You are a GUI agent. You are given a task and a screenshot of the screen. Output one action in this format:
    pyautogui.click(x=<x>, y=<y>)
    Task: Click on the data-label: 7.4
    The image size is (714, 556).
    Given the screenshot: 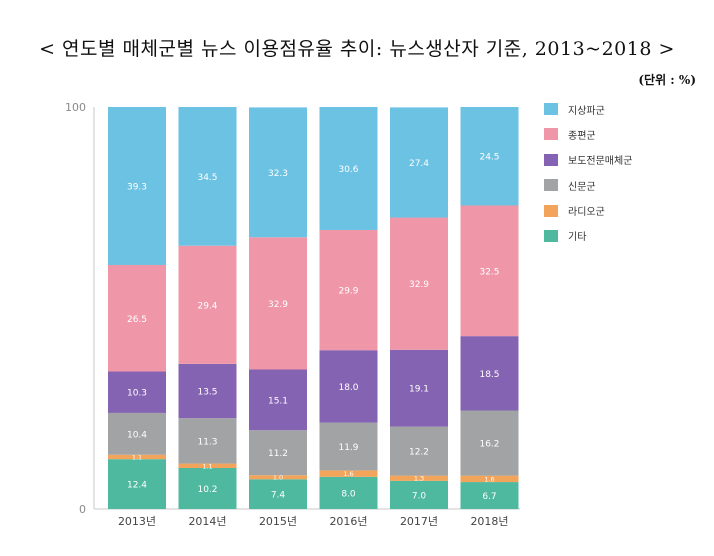 What is the action you would take?
    pyautogui.click(x=278, y=496)
    